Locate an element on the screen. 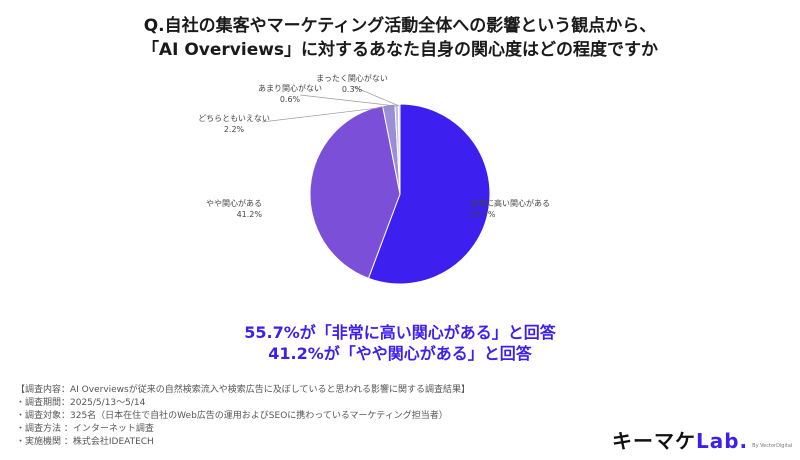  title-line-1: Q.自社の集客やマーケティング活動全体への影響という観点から、 is located at coordinates (400, 26).